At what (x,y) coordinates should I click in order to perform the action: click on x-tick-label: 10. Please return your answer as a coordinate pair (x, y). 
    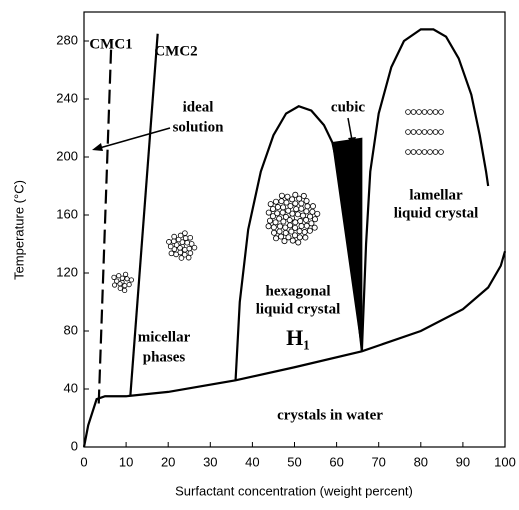
    Looking at the image, I should click on (126, 461).